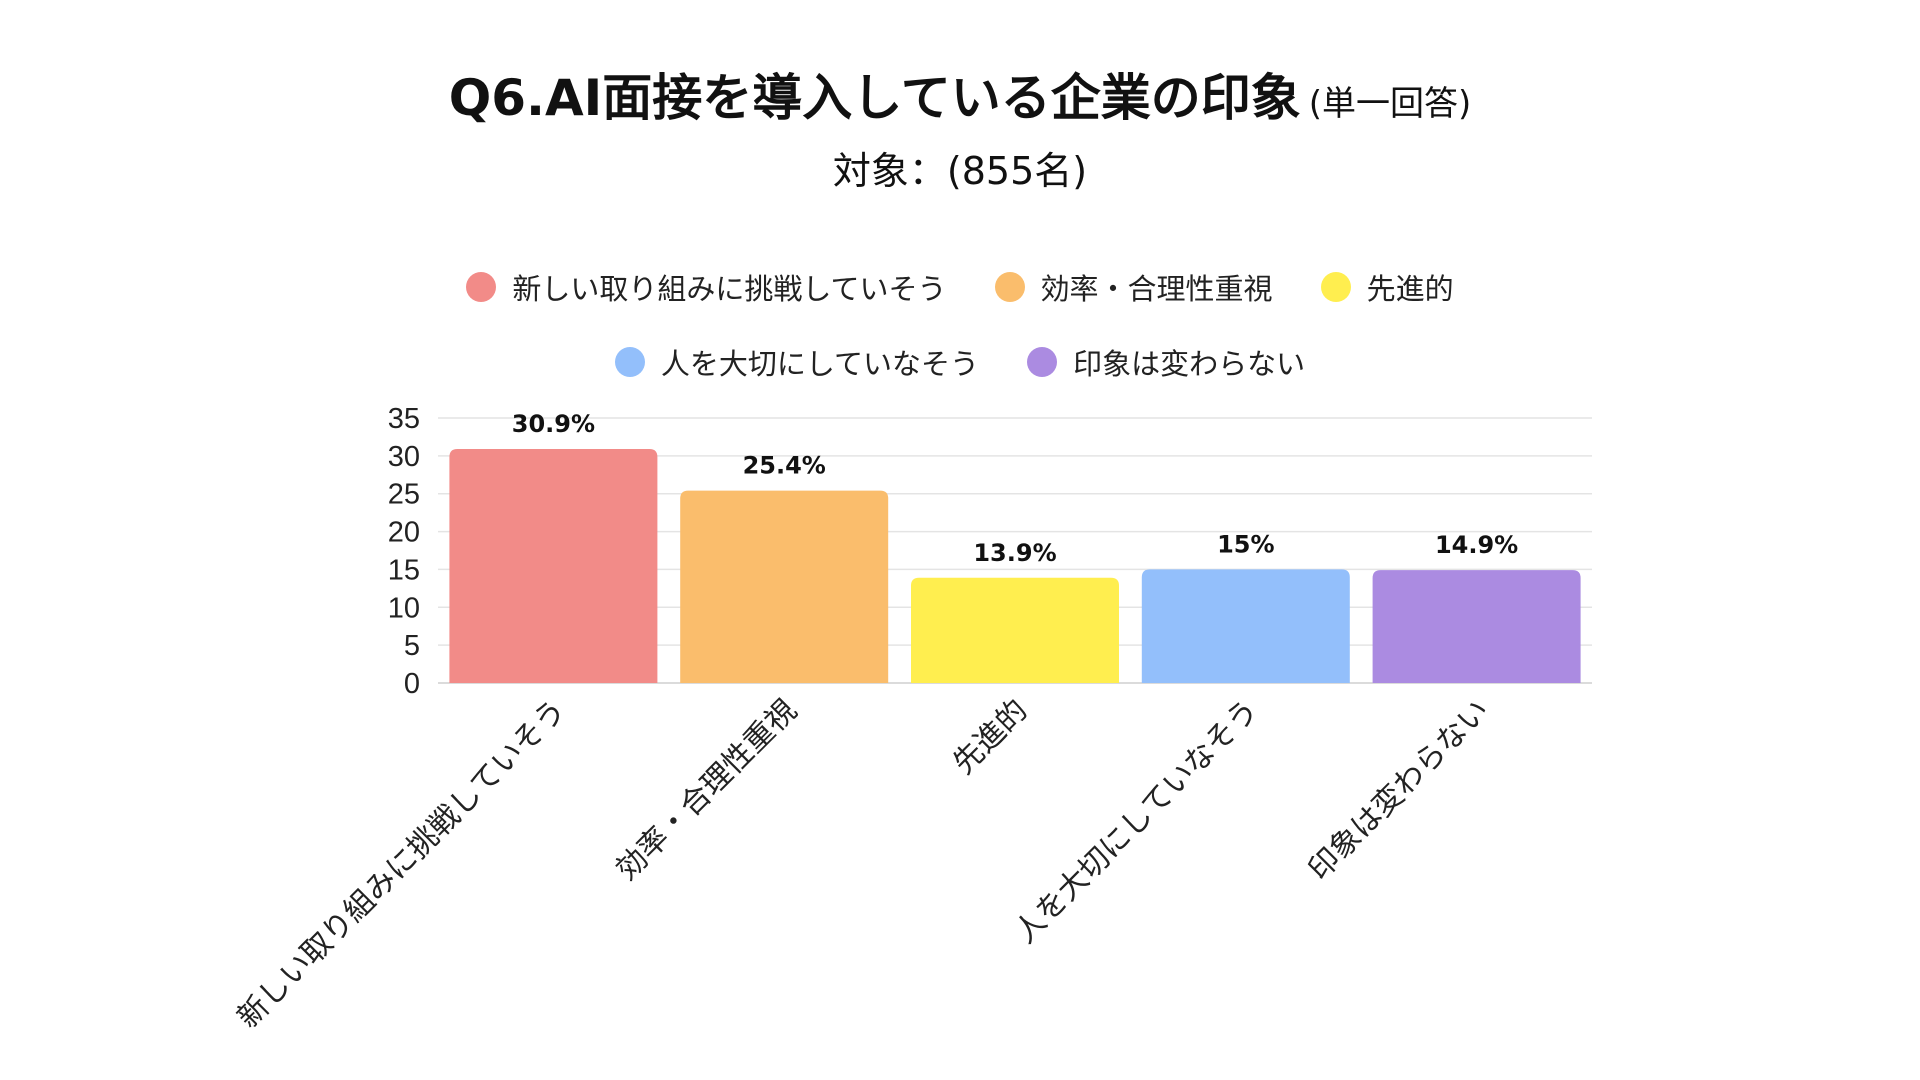 The width and height of the screenshot is (1920, 1080). Describe the element at coordinates (729, 289) in the screenshot. I see `legend-label: 新しい取り組みに挑戦していそう` at that location.